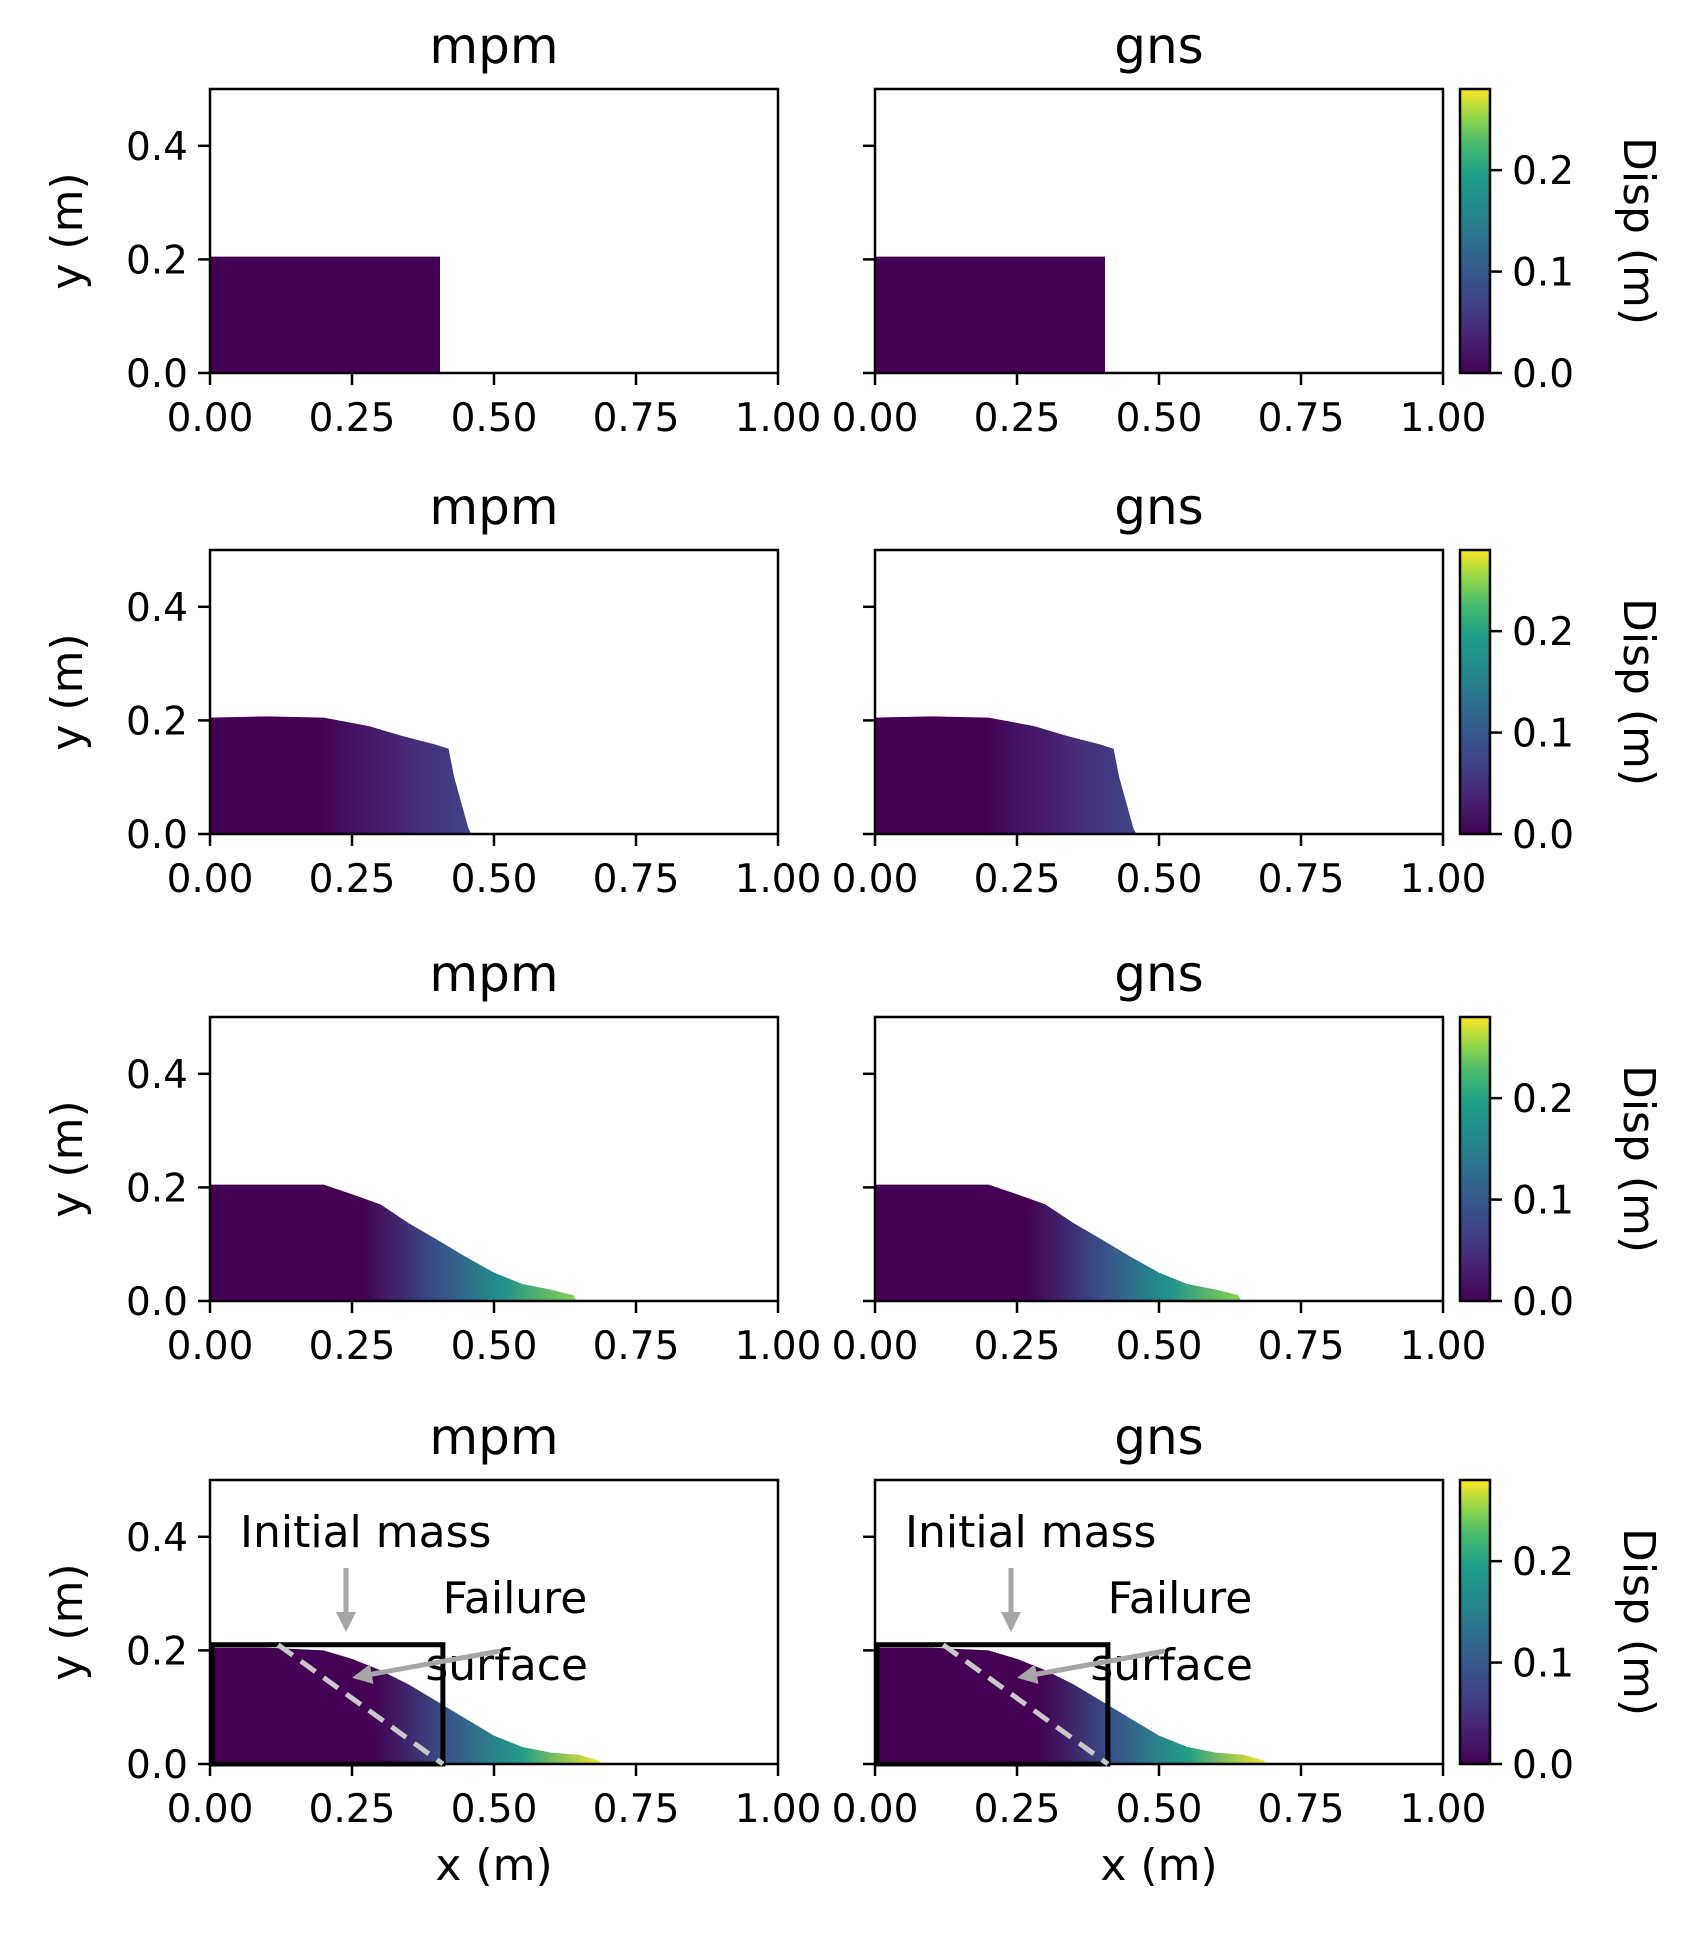 The image size is (1688, 1935). What do you see at coordinates (1171, 1665) in the screenshot?
I see `failure-surface-label: surface` at bounding box center [1171, 1665].